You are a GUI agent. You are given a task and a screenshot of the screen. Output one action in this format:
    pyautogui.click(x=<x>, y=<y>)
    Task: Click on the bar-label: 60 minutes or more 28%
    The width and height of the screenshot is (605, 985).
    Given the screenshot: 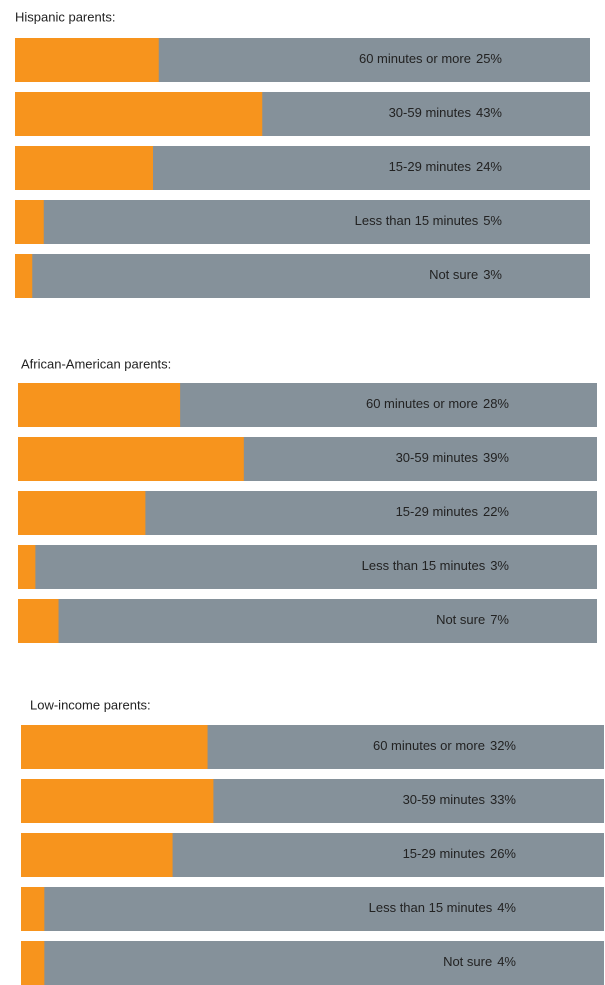 What is the action you would take?
    pyautogui.click(x=437, y=403)
    